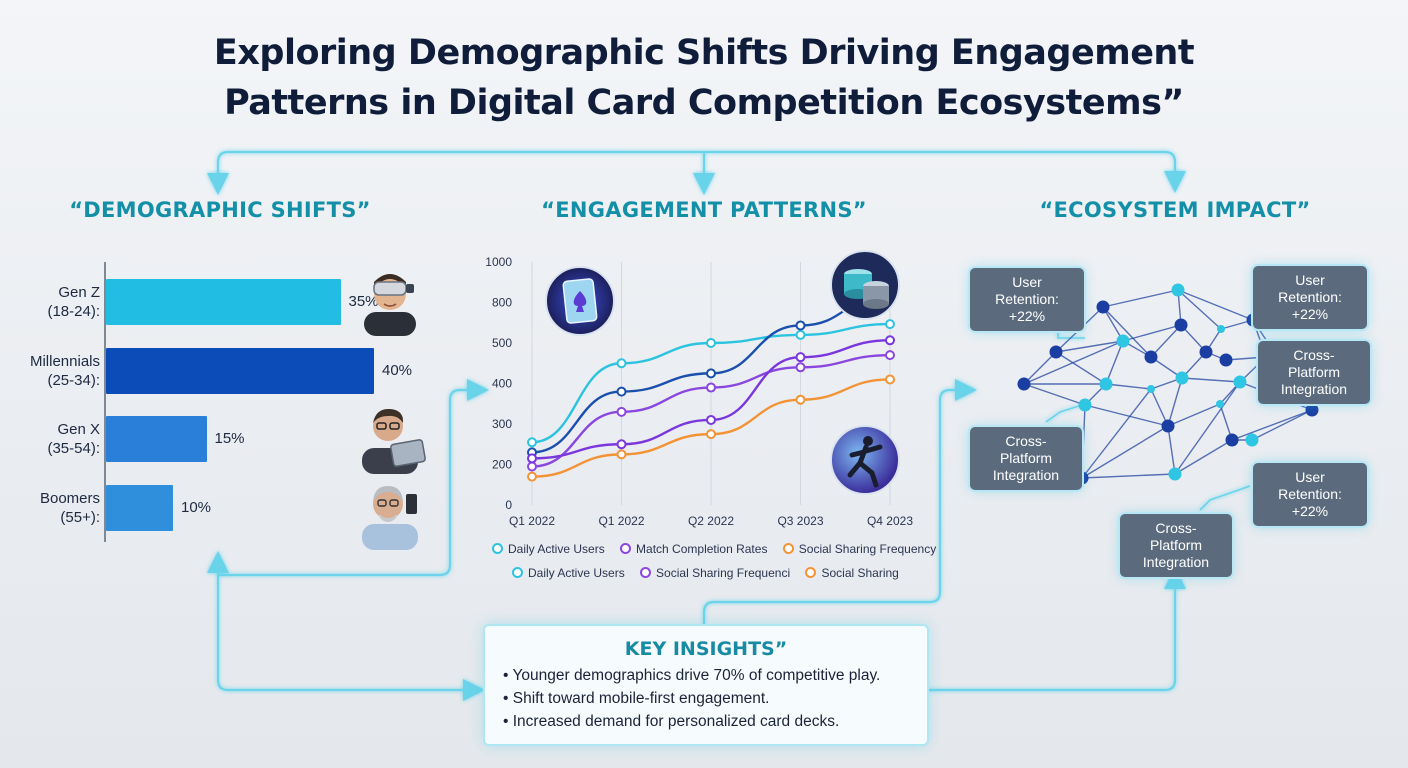 The image size is (1408, 768). Describe the element at coordinates (691, 698) in the screenshot. I see `key-insight-item: Shift toward mobile-first engagement.` at that location.